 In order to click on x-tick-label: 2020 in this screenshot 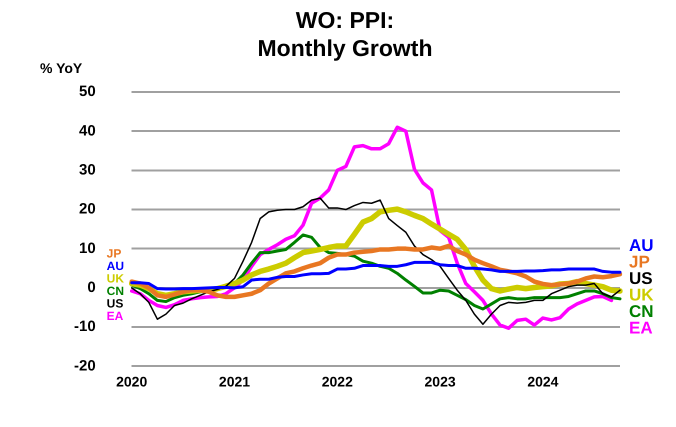, I will do `click(132, 381)`.